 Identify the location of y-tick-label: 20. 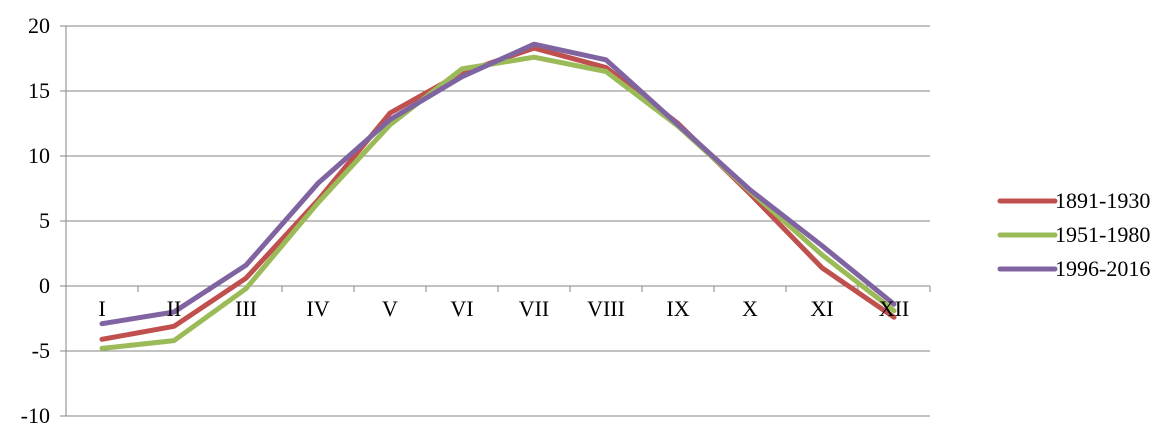
(39, 25).